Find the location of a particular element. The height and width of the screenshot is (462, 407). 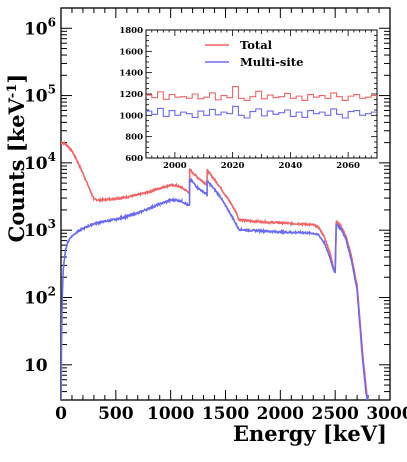

y-axis-title-bracket: ] is located at coordinates (16, 79).